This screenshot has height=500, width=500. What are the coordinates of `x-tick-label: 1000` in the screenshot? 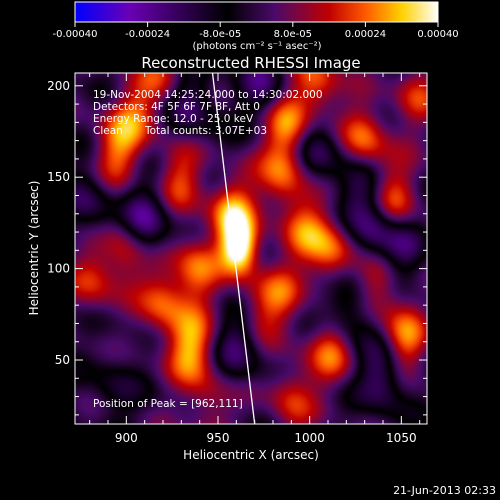 It's located at (309, 438).